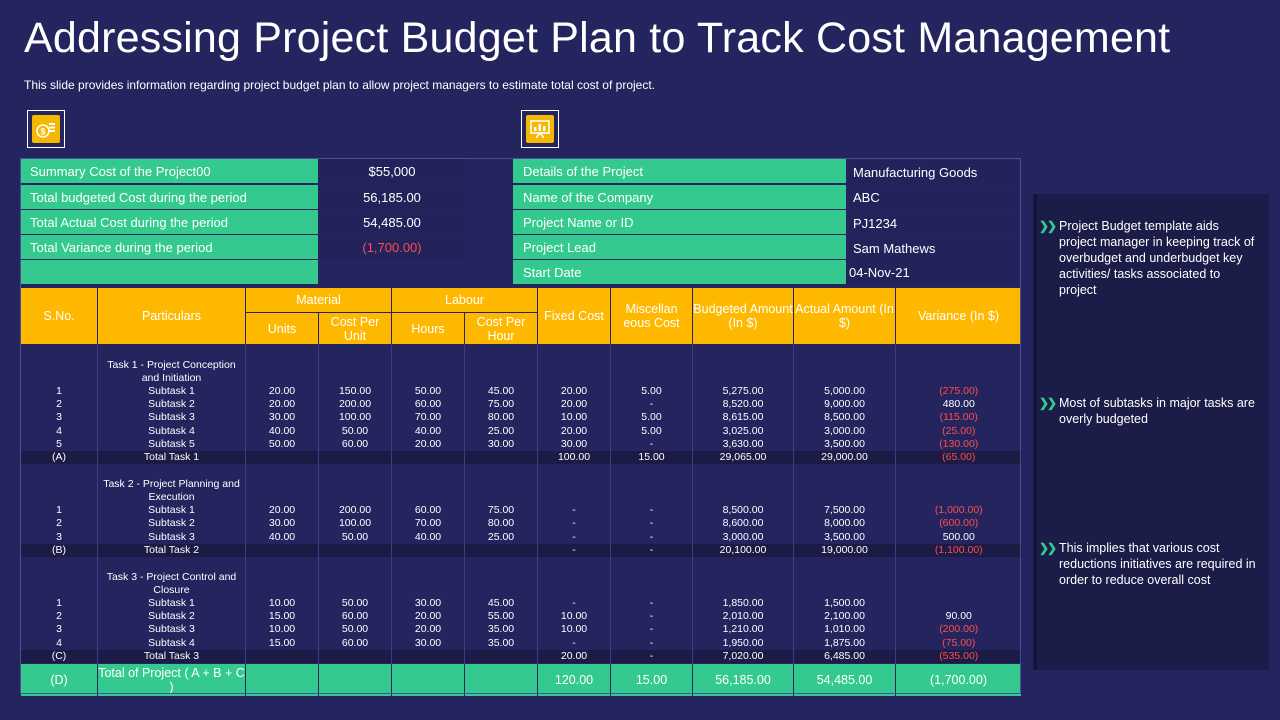 The height and width of the screenshot is (720, 1280). I want to click on table-cell: 3,000.00, so click(743, 537).